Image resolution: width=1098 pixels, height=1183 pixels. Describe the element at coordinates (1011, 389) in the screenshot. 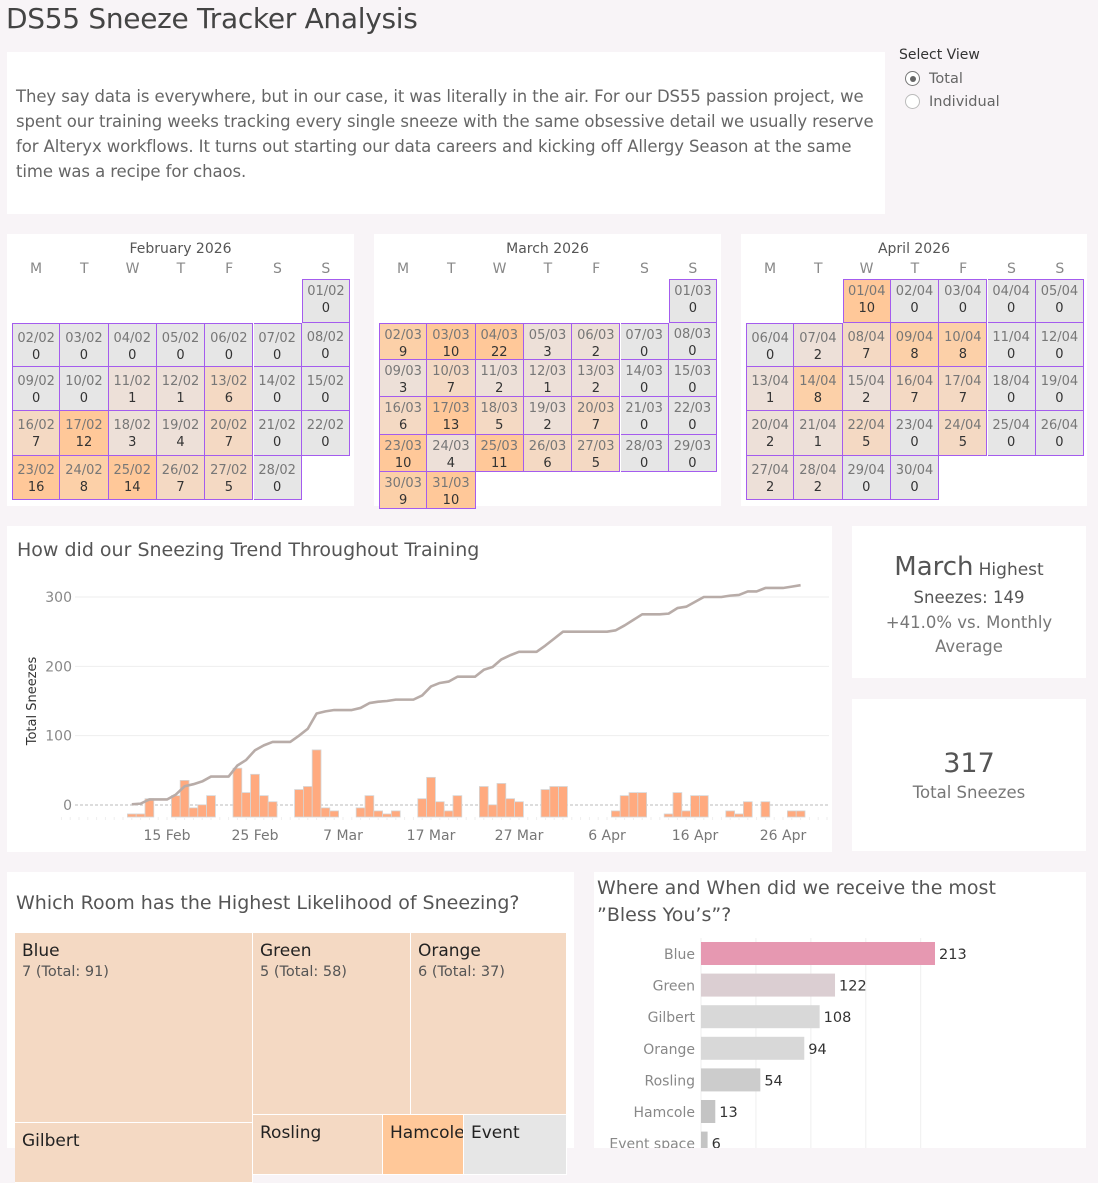

I see `calendar-day-cell: 18/04 0` at that location.